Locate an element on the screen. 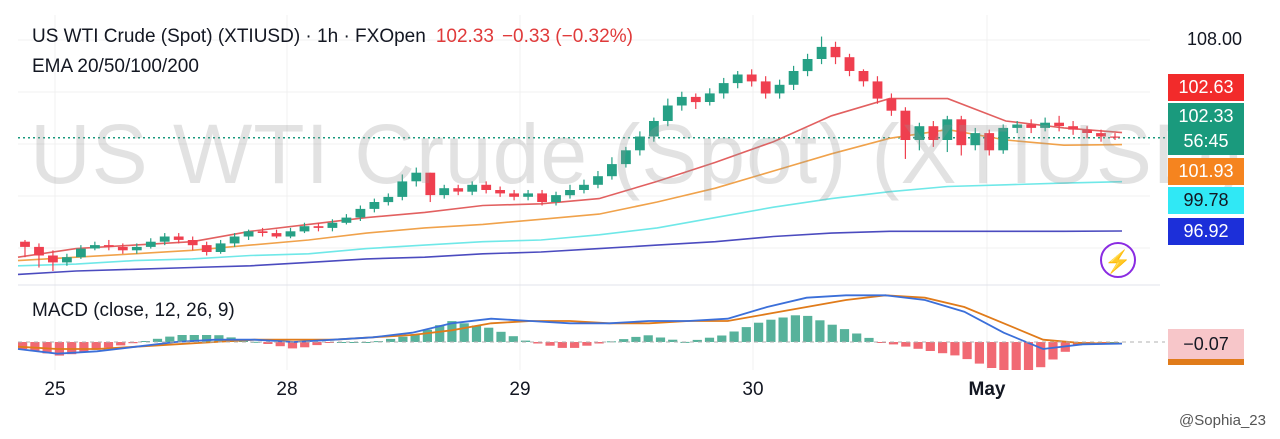  x-tick-label: 25 is located at coordinates (55, 389).